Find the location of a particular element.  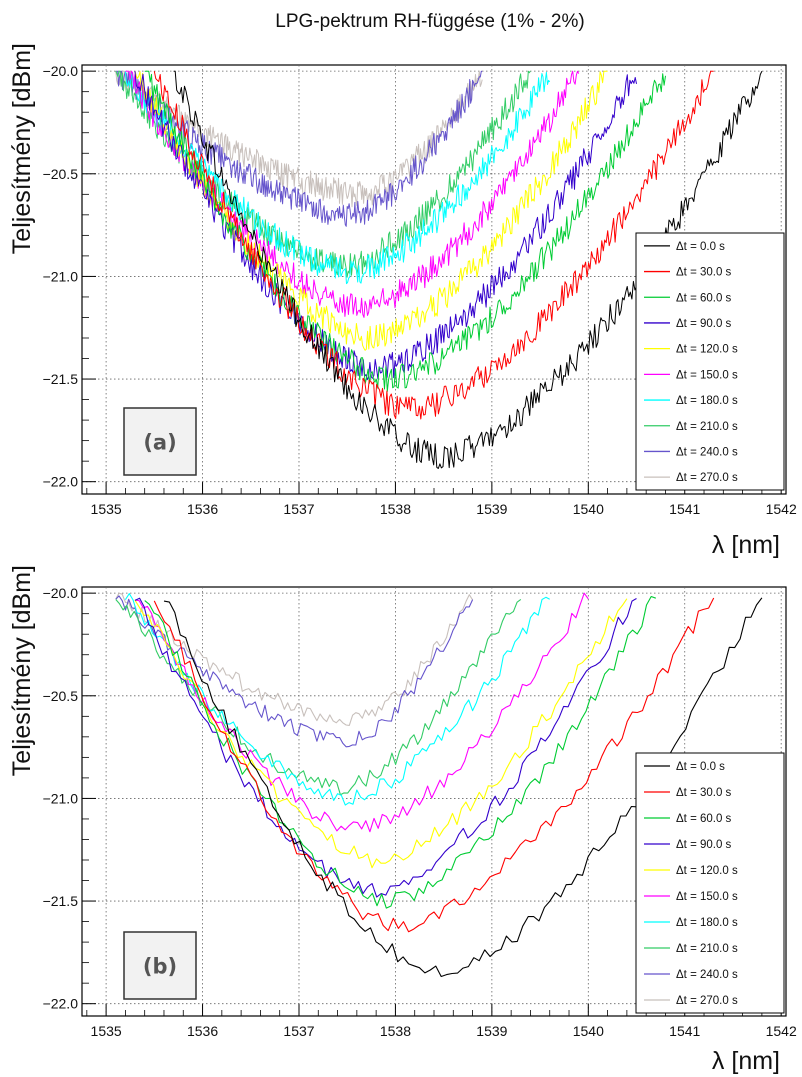

figure-title: LPG-pektrum RH-függése (1% - 2%) is located at coordinates (429, 21).